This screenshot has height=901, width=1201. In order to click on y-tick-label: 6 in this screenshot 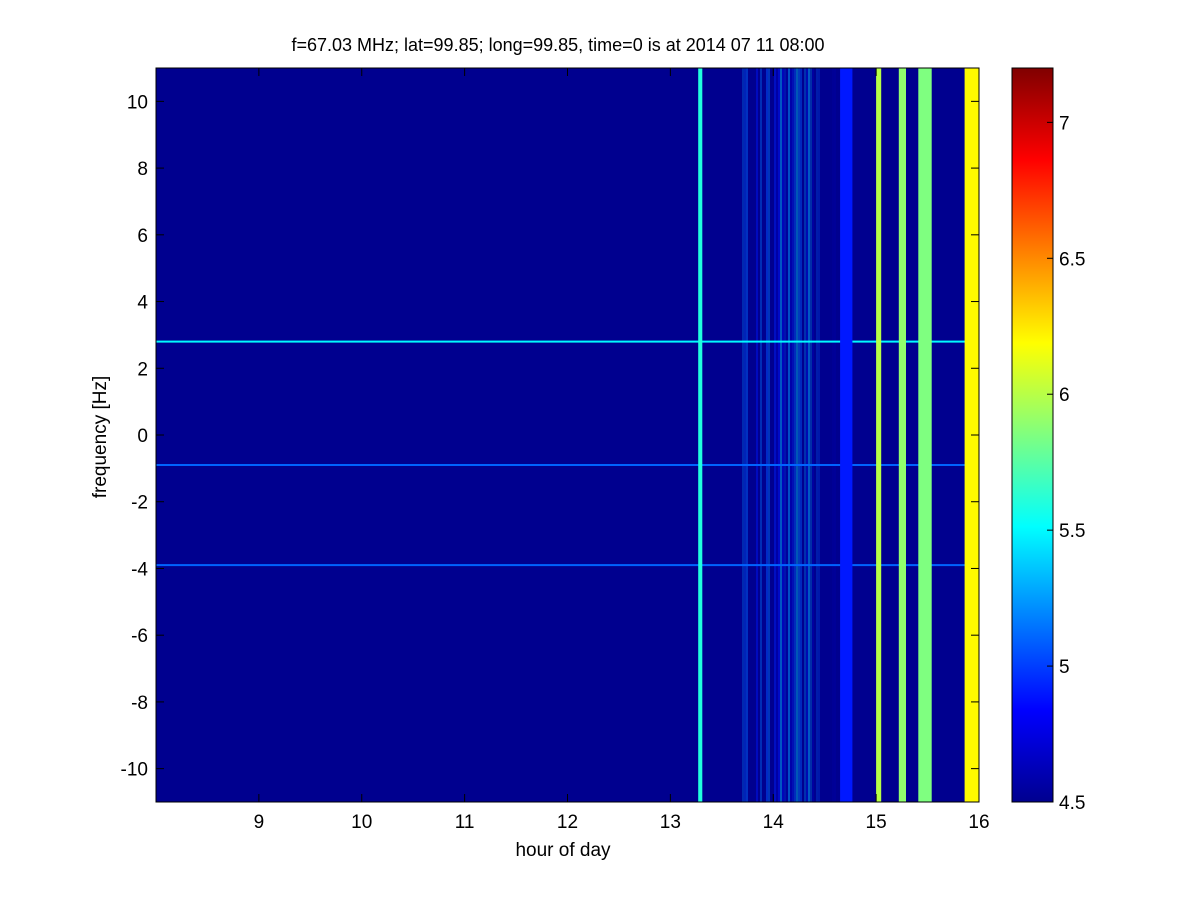, I will do `click(142, 236)`.